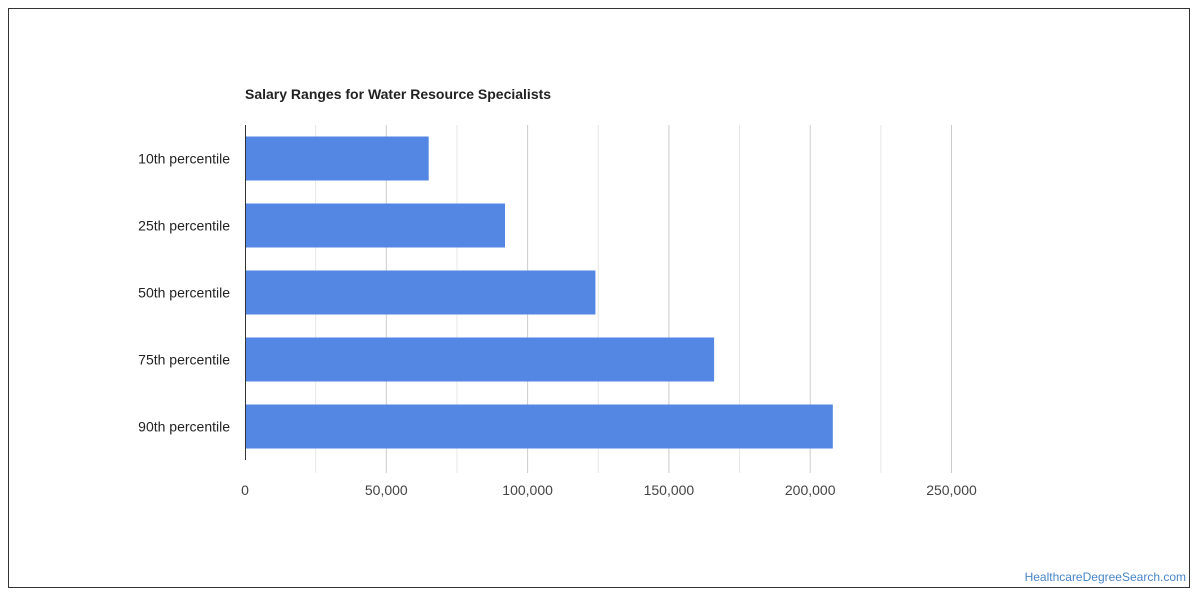  I want to click on x-tick-label: 100,000, so click(527, 490).